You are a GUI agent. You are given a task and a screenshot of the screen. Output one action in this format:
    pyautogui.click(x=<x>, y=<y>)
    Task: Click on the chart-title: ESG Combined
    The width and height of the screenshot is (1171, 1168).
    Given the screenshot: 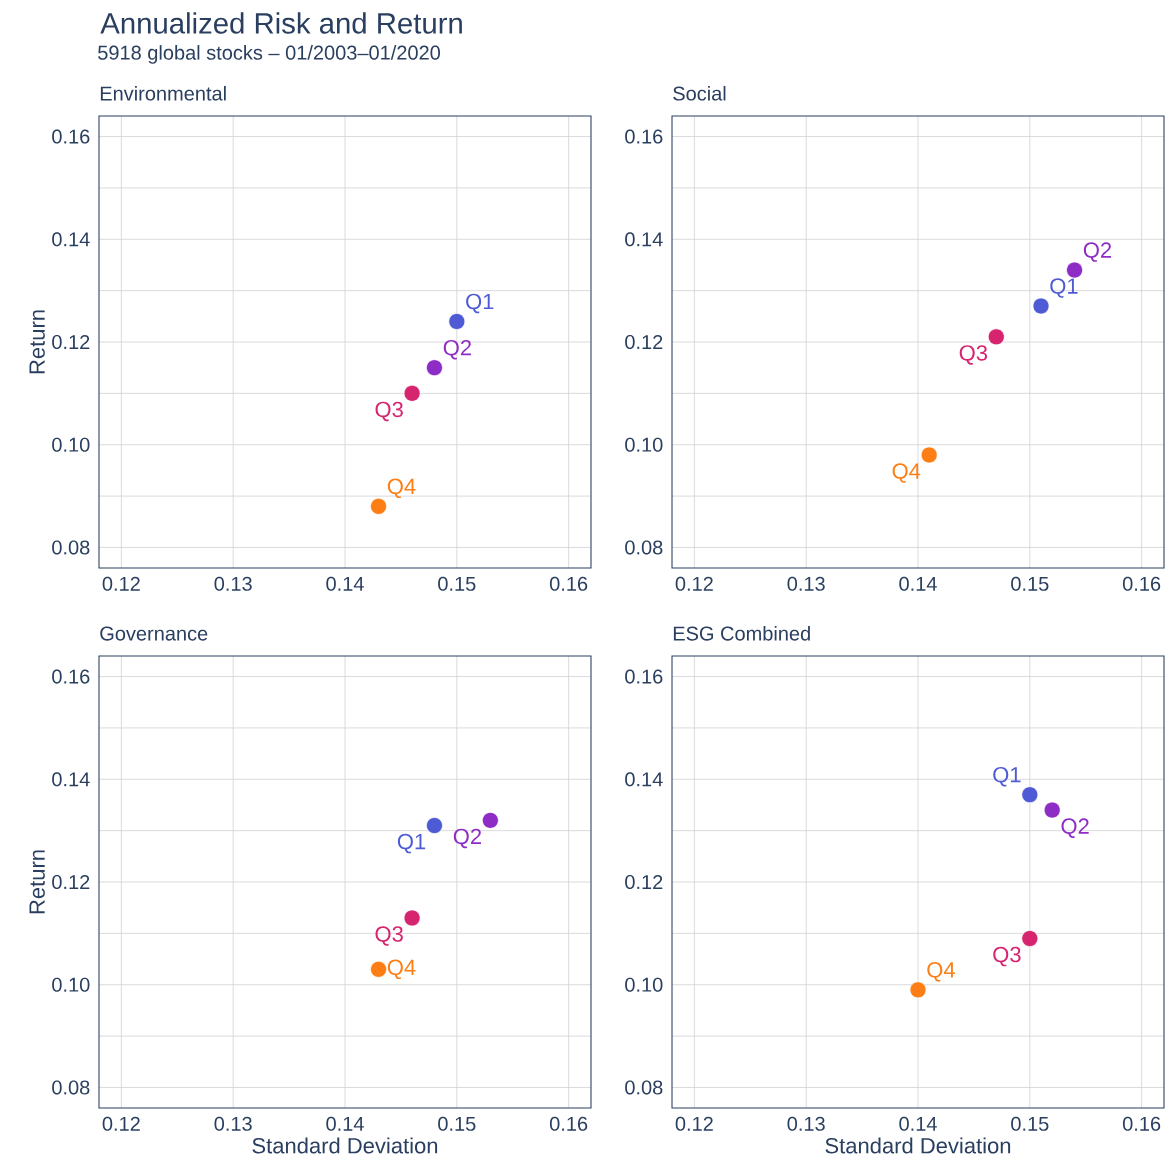 What is the action you would take?
    pyautogui.click(x=741, y=633)
    